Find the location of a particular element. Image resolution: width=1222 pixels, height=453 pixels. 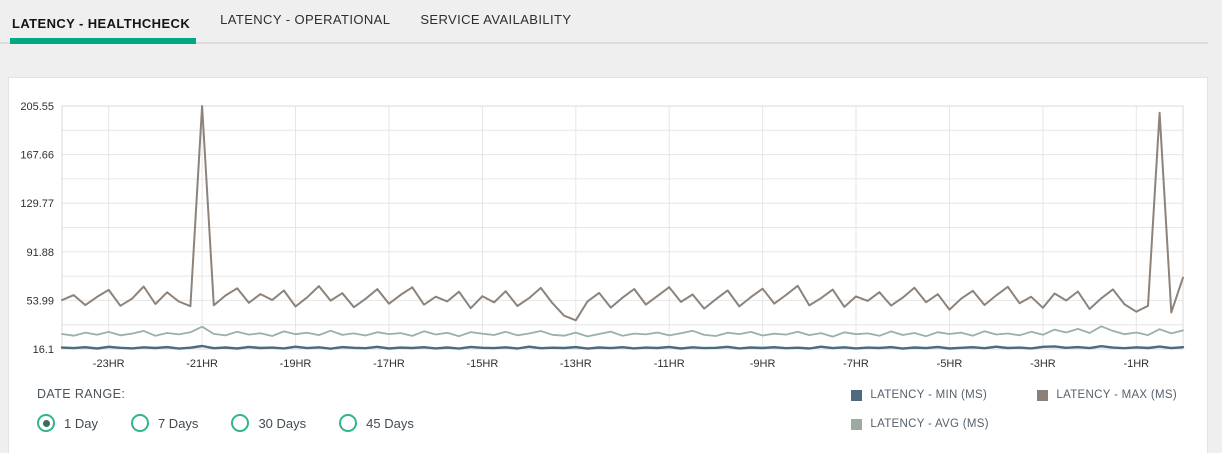

radio-30-days: 30 Days is located at coordinates (268, 423).